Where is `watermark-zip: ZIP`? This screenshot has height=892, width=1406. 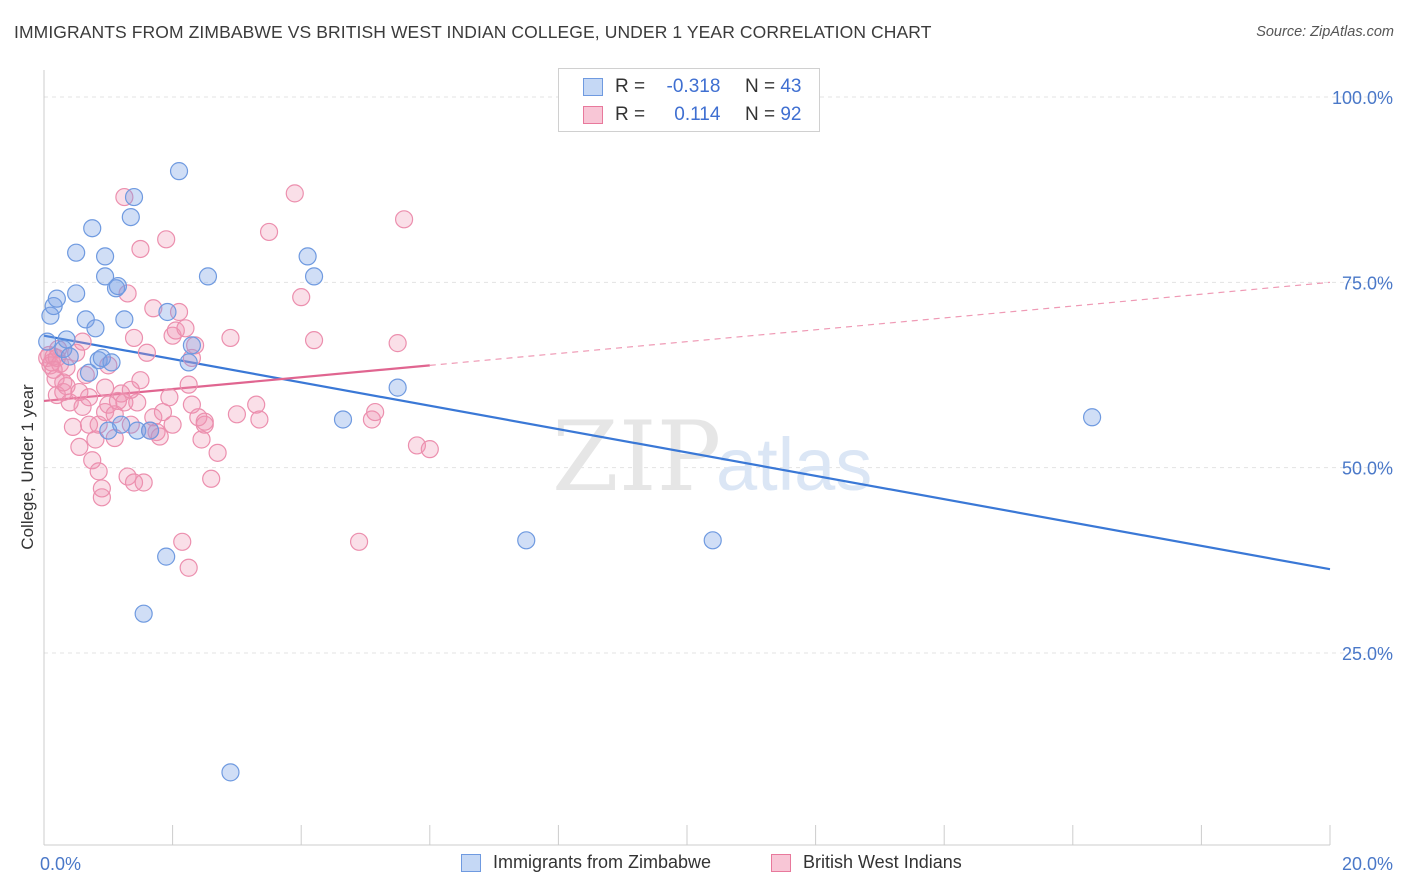
watermark-zip: ZIP is located at coordinates (636, 457).